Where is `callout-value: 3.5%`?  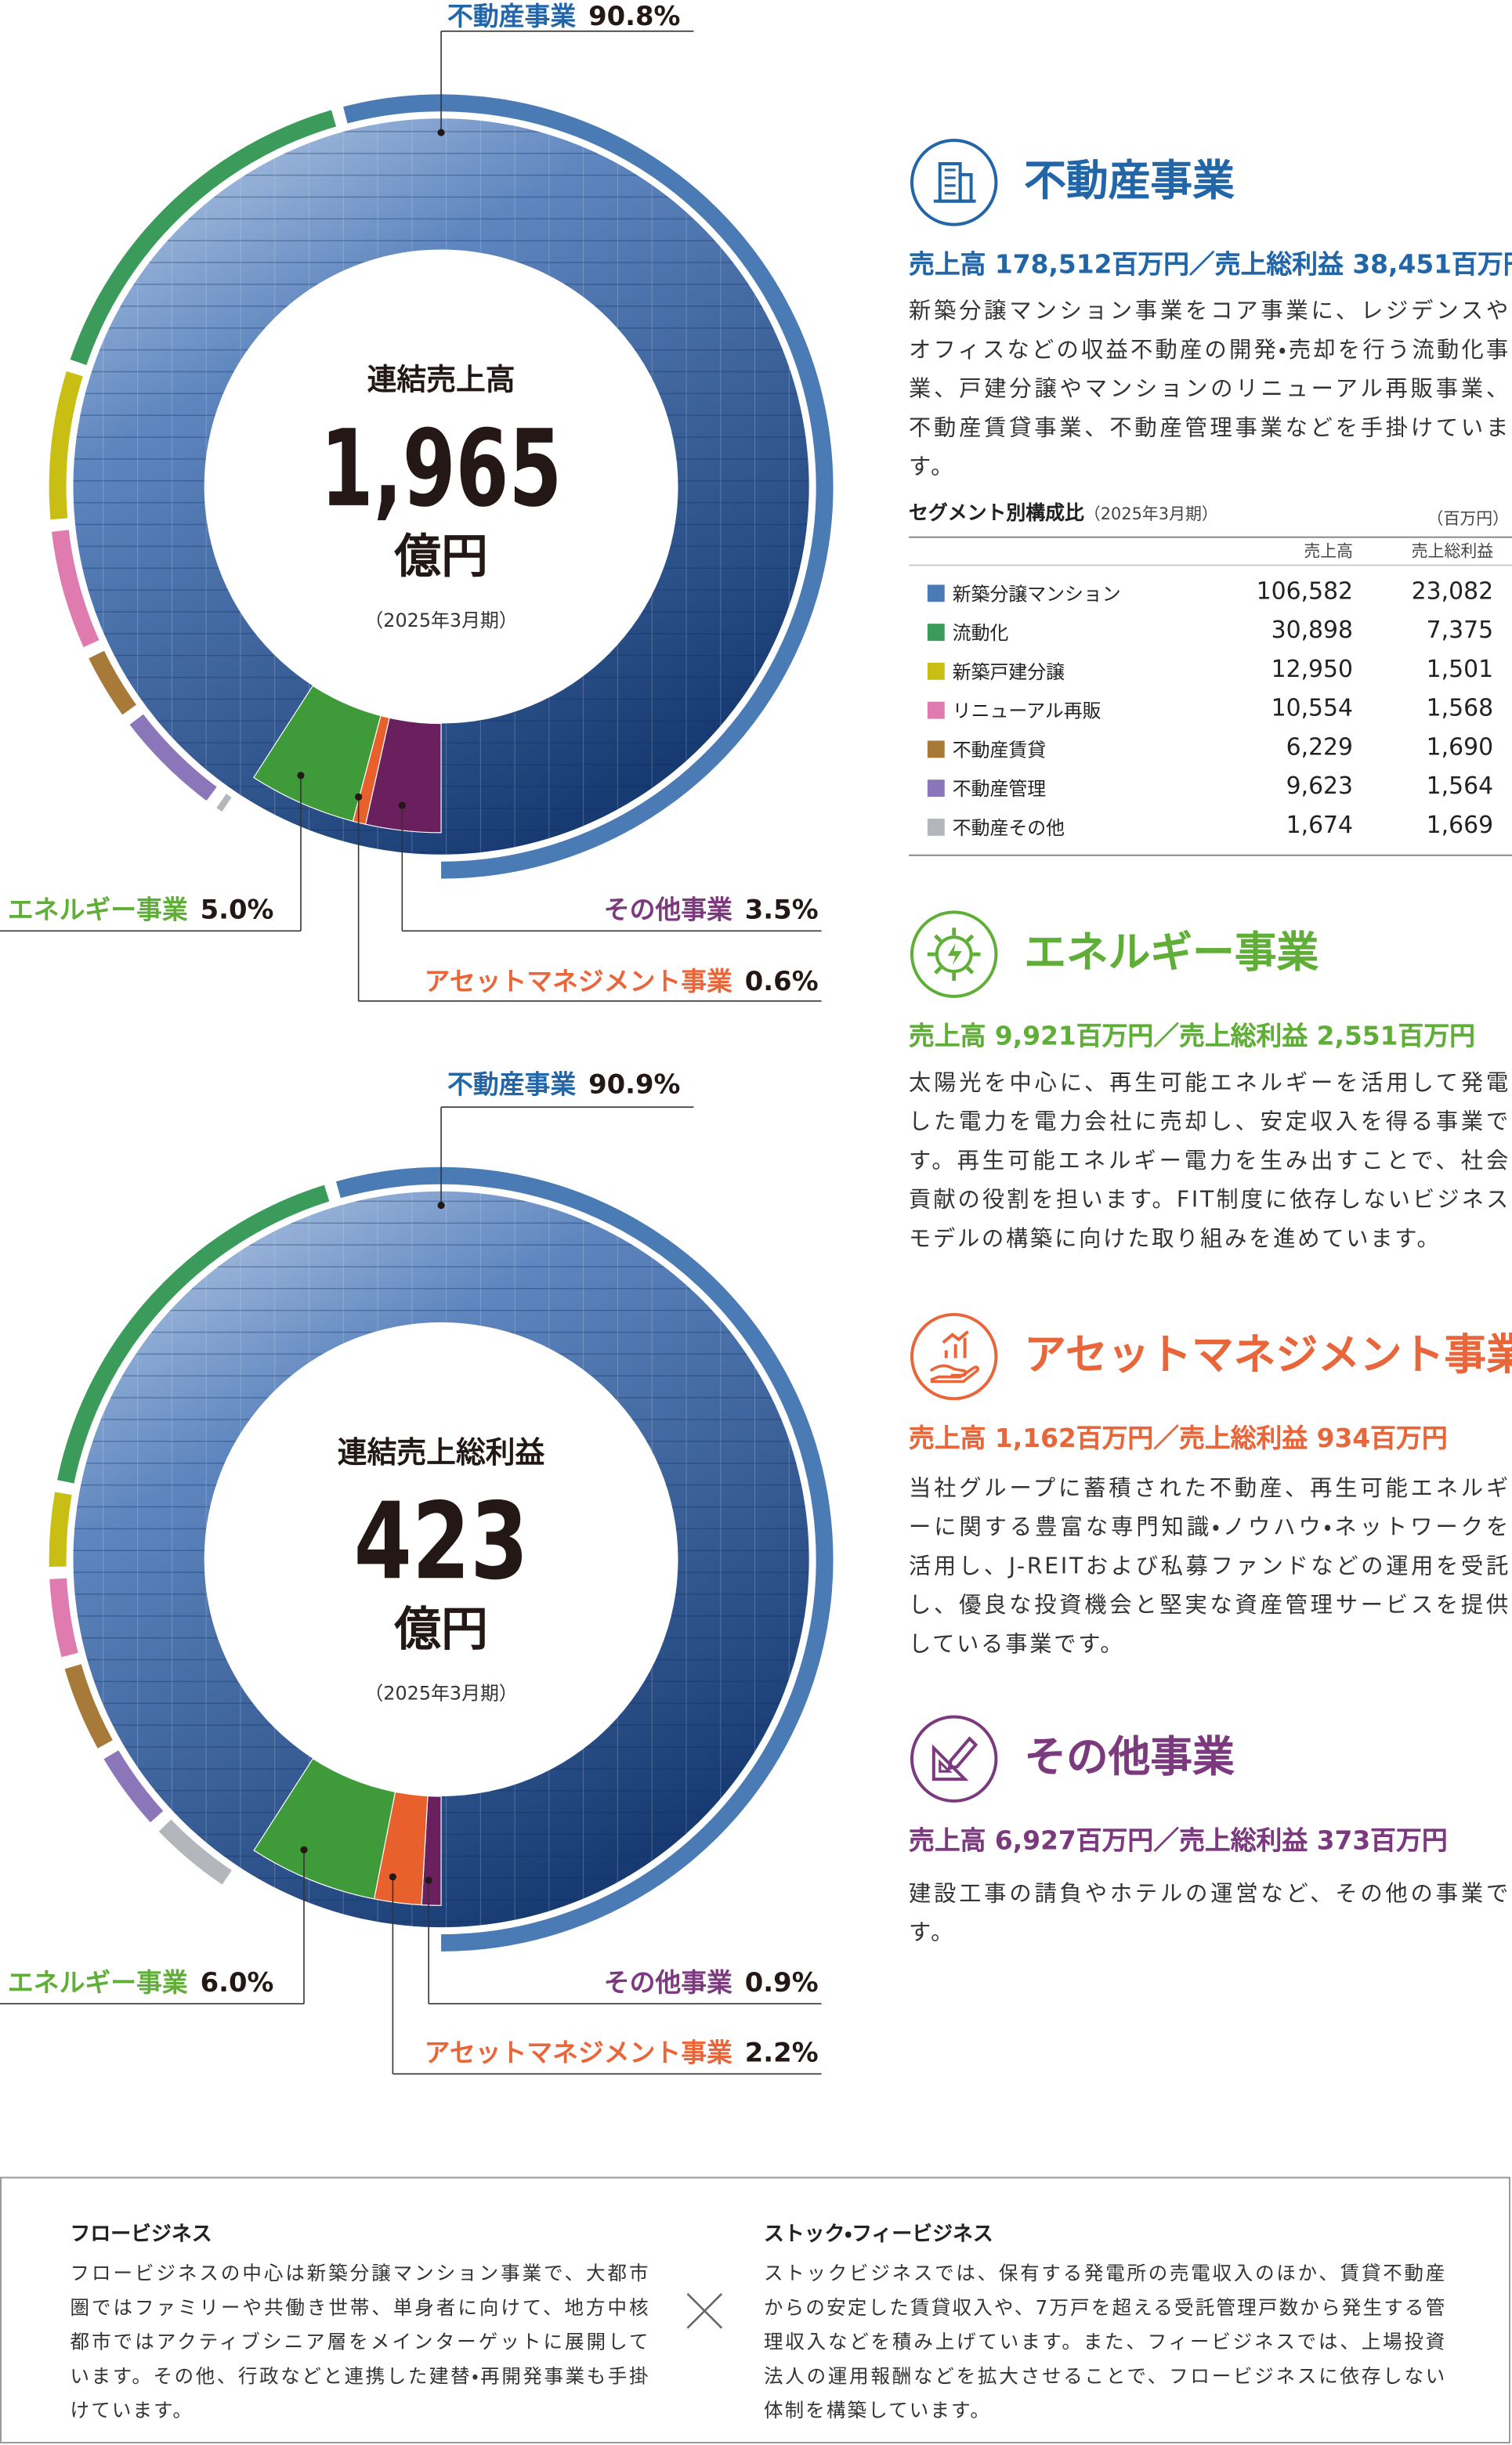 callout-value: 3.5% is located at coordinates (782, 909).